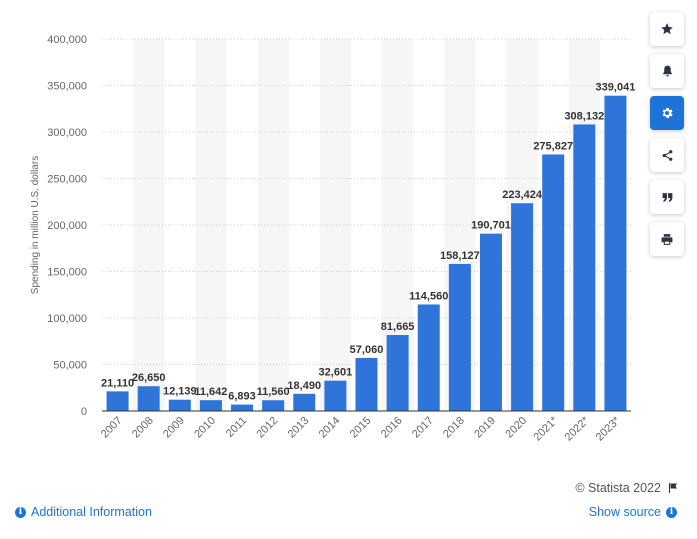 The image size is (697, 539). I want to click on y-tick-label: 50,000, so click(70, 366).